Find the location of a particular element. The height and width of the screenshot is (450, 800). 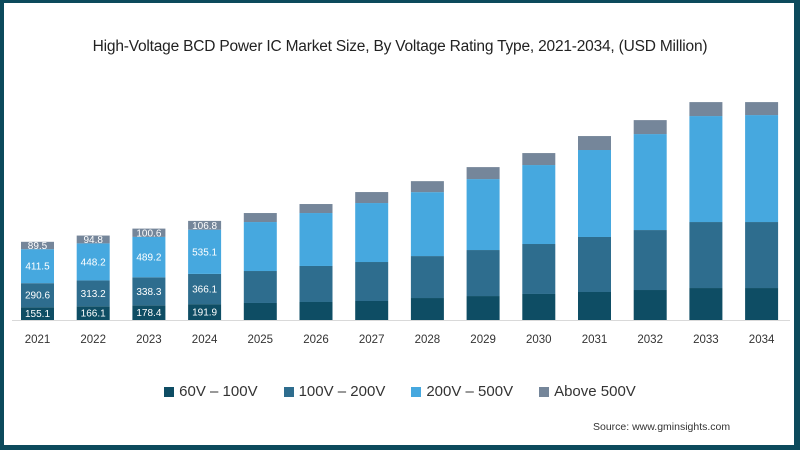

bar-segment-2026-s3 is located at coordinates (316, 209).